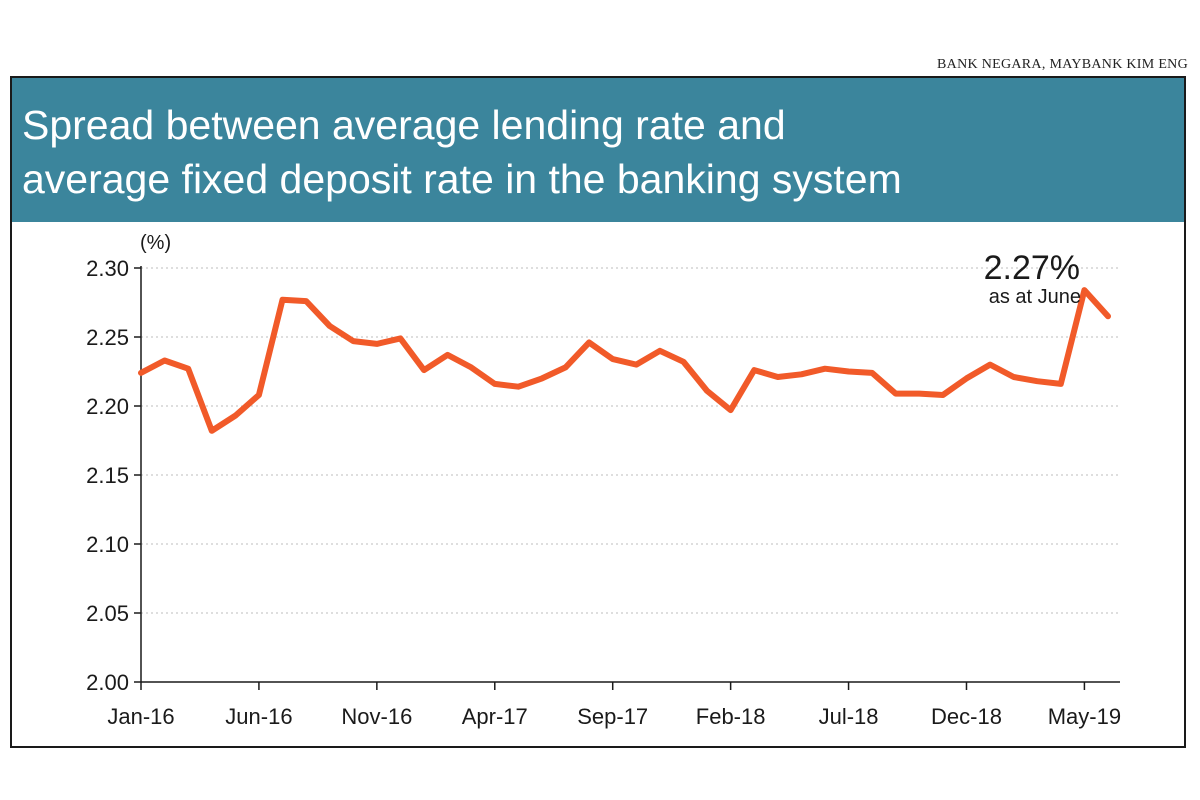 This screenshot has height=800, width=1200. I want to click on y-tick-label: 2.00, so click(107, 682).